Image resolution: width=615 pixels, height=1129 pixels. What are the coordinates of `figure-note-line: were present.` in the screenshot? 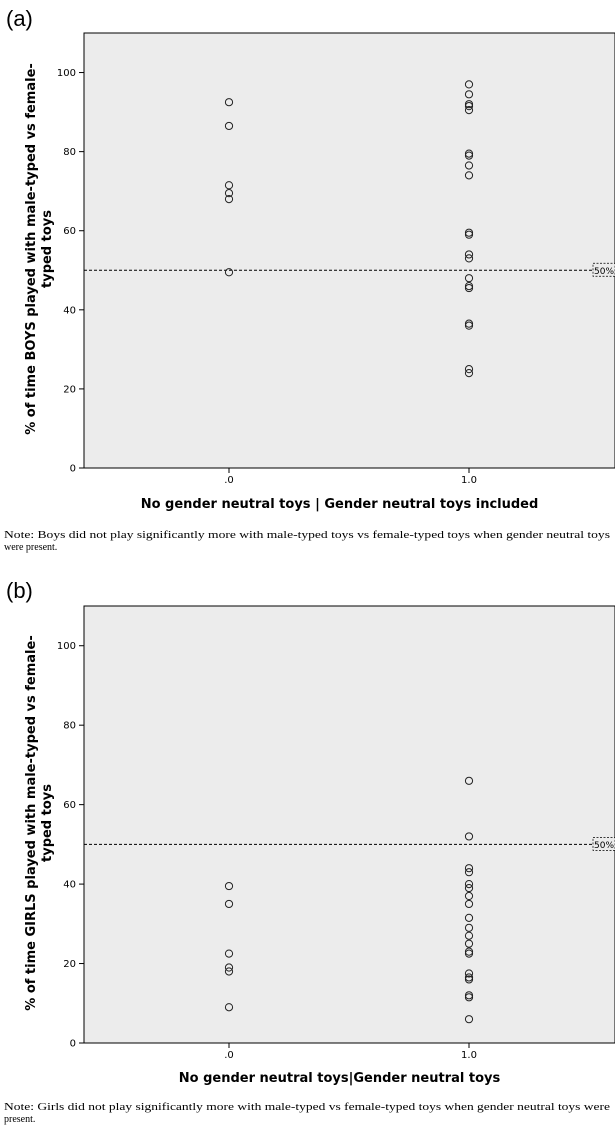 It's located at (30, 547).